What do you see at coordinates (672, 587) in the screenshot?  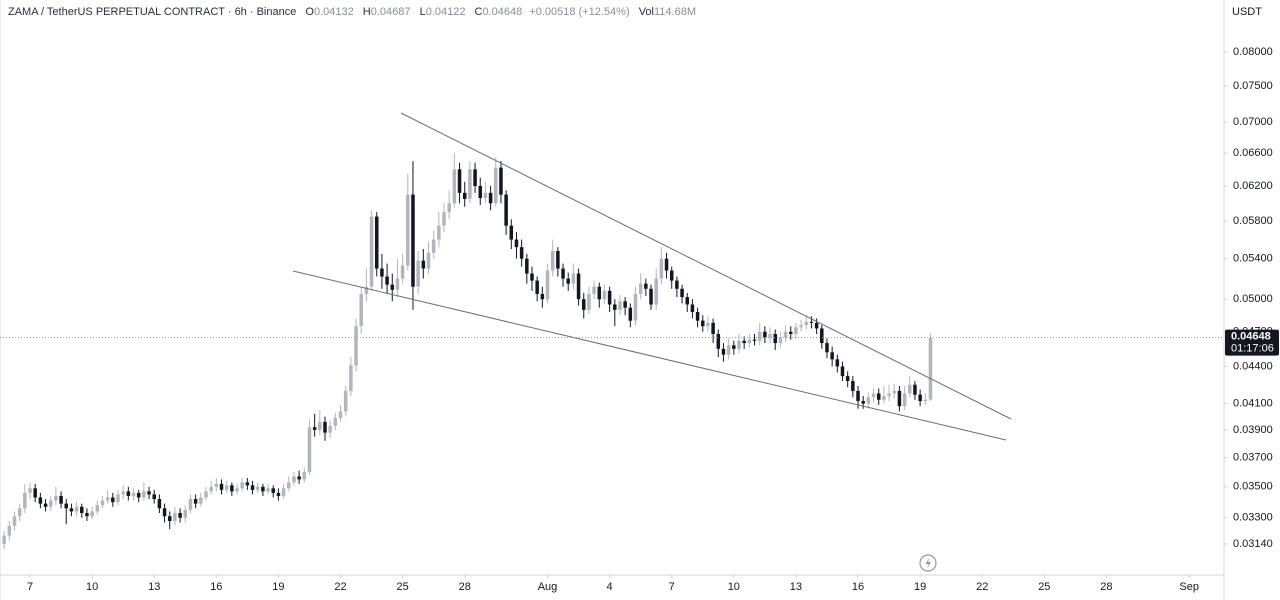 I see `x-tick-label: 7` at bounding box center [672, 587].